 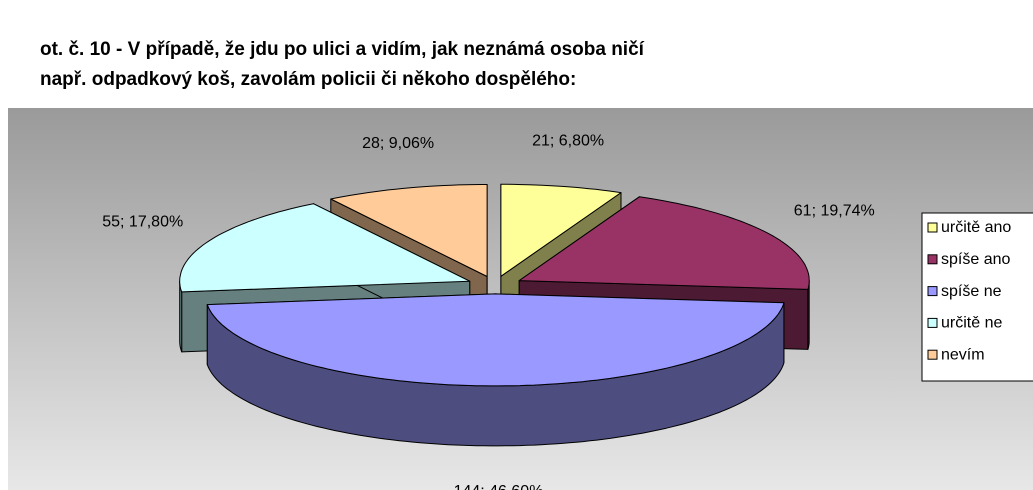 What do you see at coordinates (975, 259) in the screenshot?
I see `legend-label: spíše ano` at bounding box center [975, 259].